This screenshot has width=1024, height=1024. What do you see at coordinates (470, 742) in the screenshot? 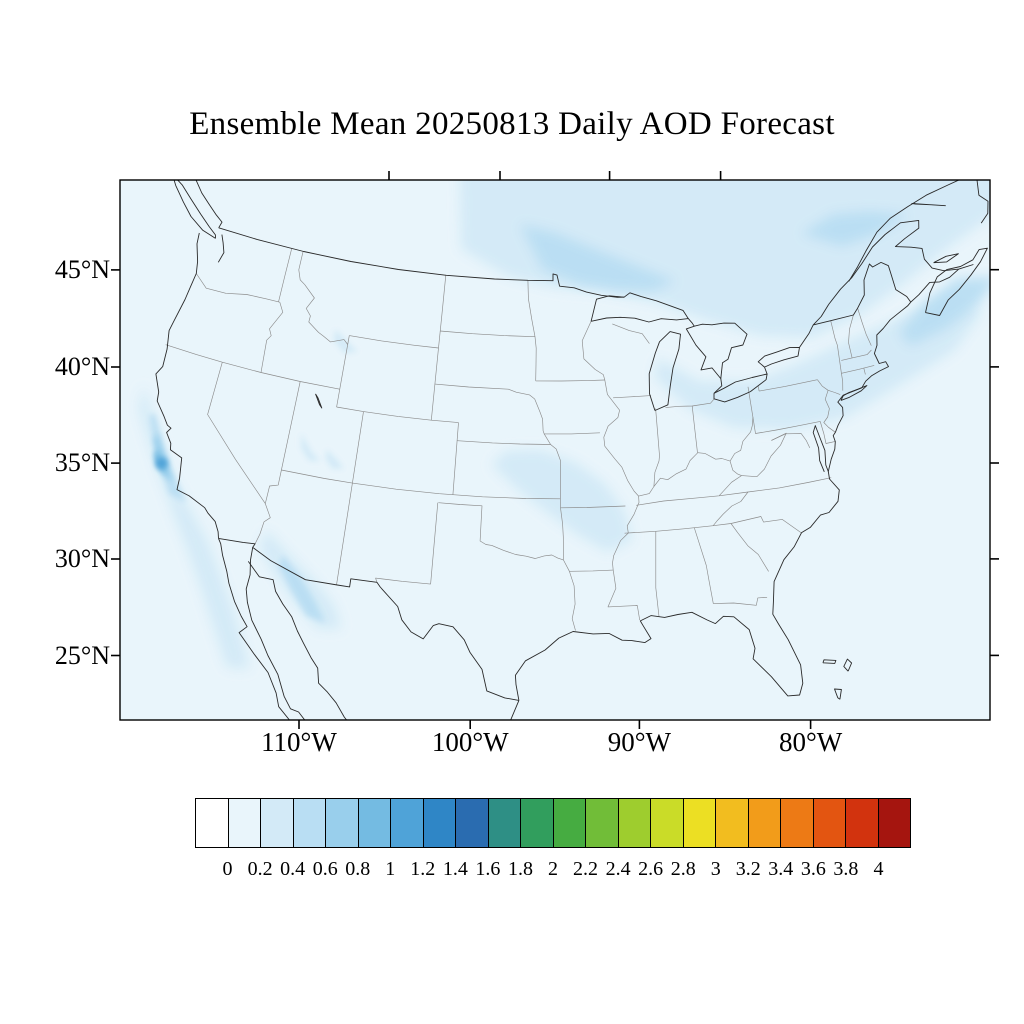
I see `x-tick-label: 100°W` at bounding box center [470, 742].